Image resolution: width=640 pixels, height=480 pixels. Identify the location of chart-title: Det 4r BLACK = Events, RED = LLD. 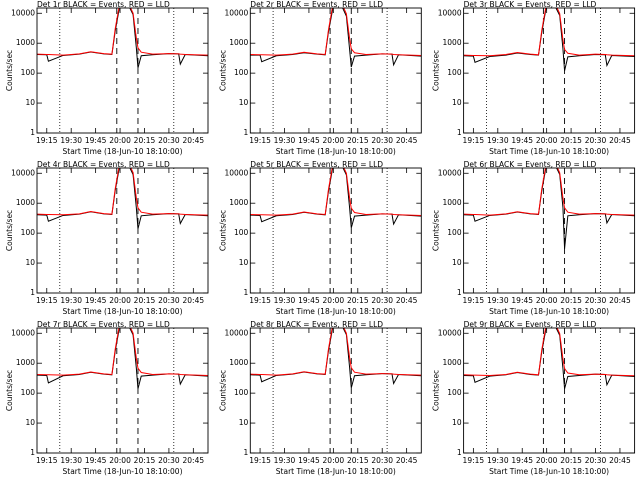
(103, 164).